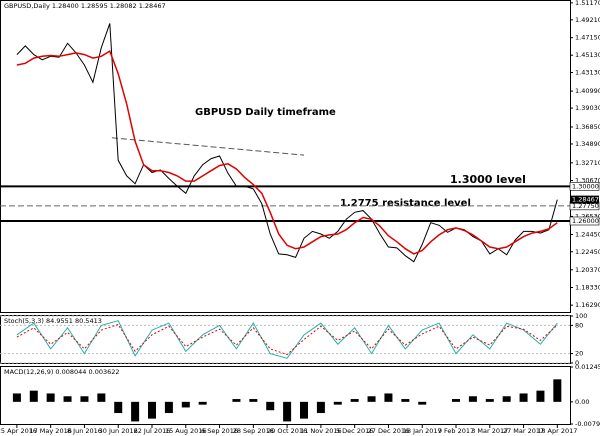 The height and width of the screenshot is (436, 600). I want to click on x-tick-label: 30 Jun 2016, so click(118, 431).